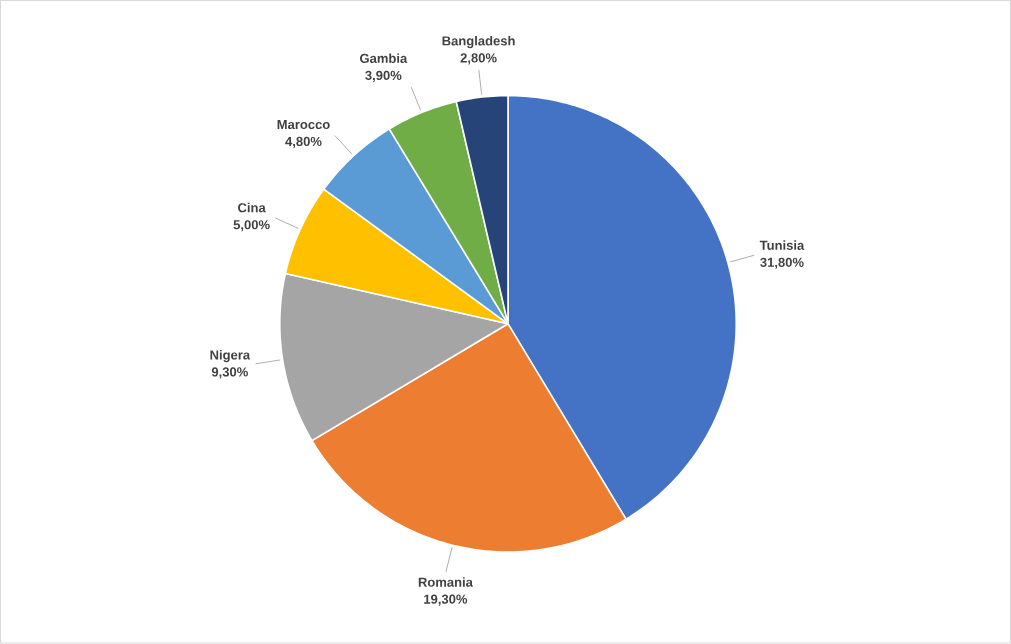 This screenshot has width=1011, height=644. I want to click on slice-label: Cina, so click(252, 207).